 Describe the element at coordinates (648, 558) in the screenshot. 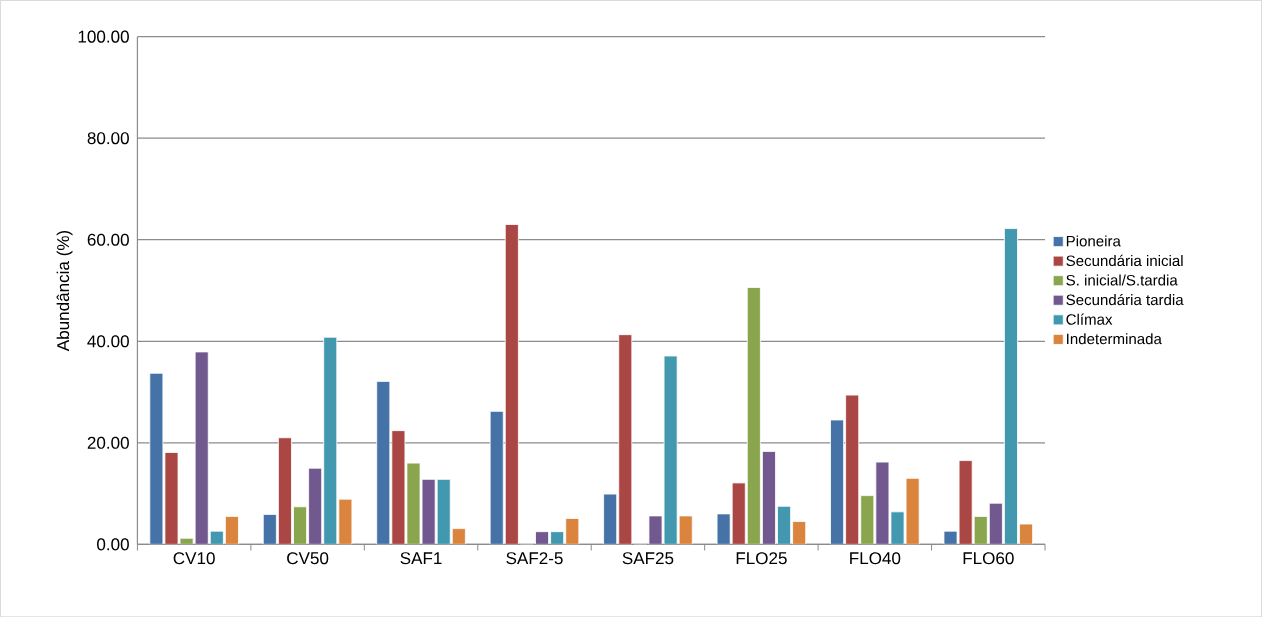

I see `x-tick-label: SAF25` at that location.